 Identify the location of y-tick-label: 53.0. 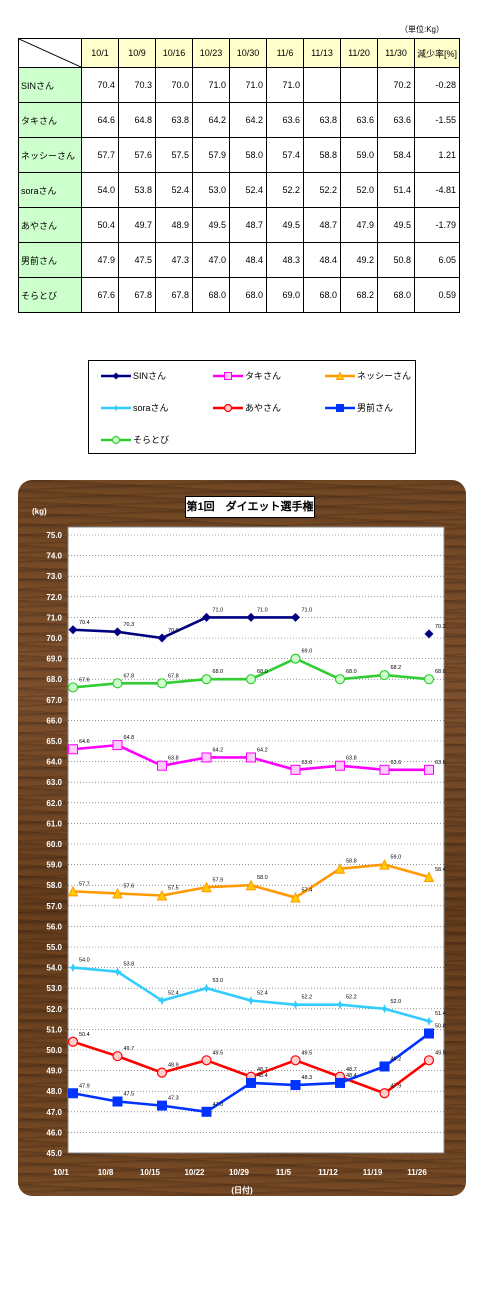
(54, 988).